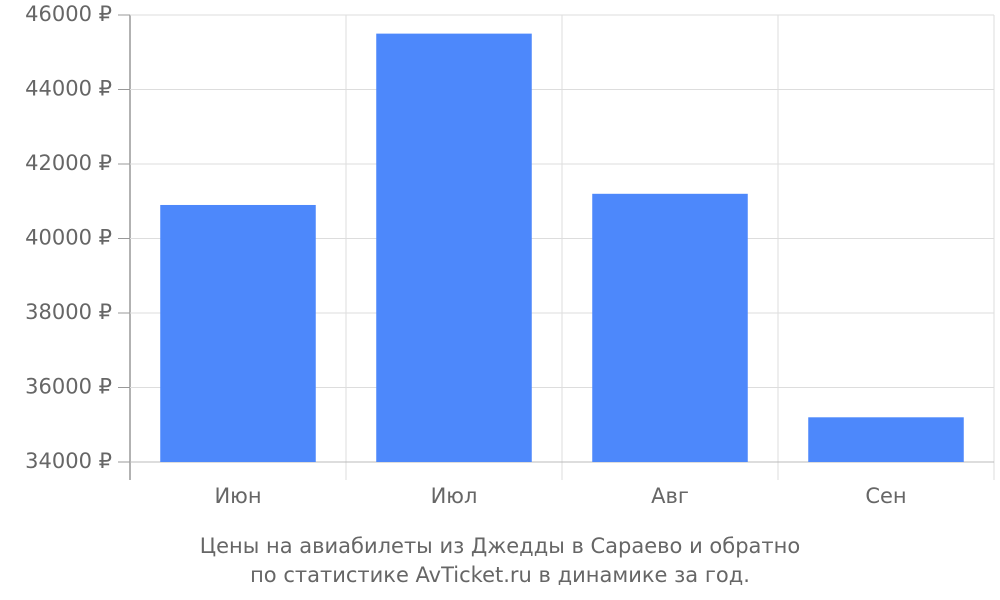 This screenshot has height=600, width=1000. Describe the element at coordinates (68, 14) in the screenshot. I see `y-tick-label: 46000 ₽` at that location.